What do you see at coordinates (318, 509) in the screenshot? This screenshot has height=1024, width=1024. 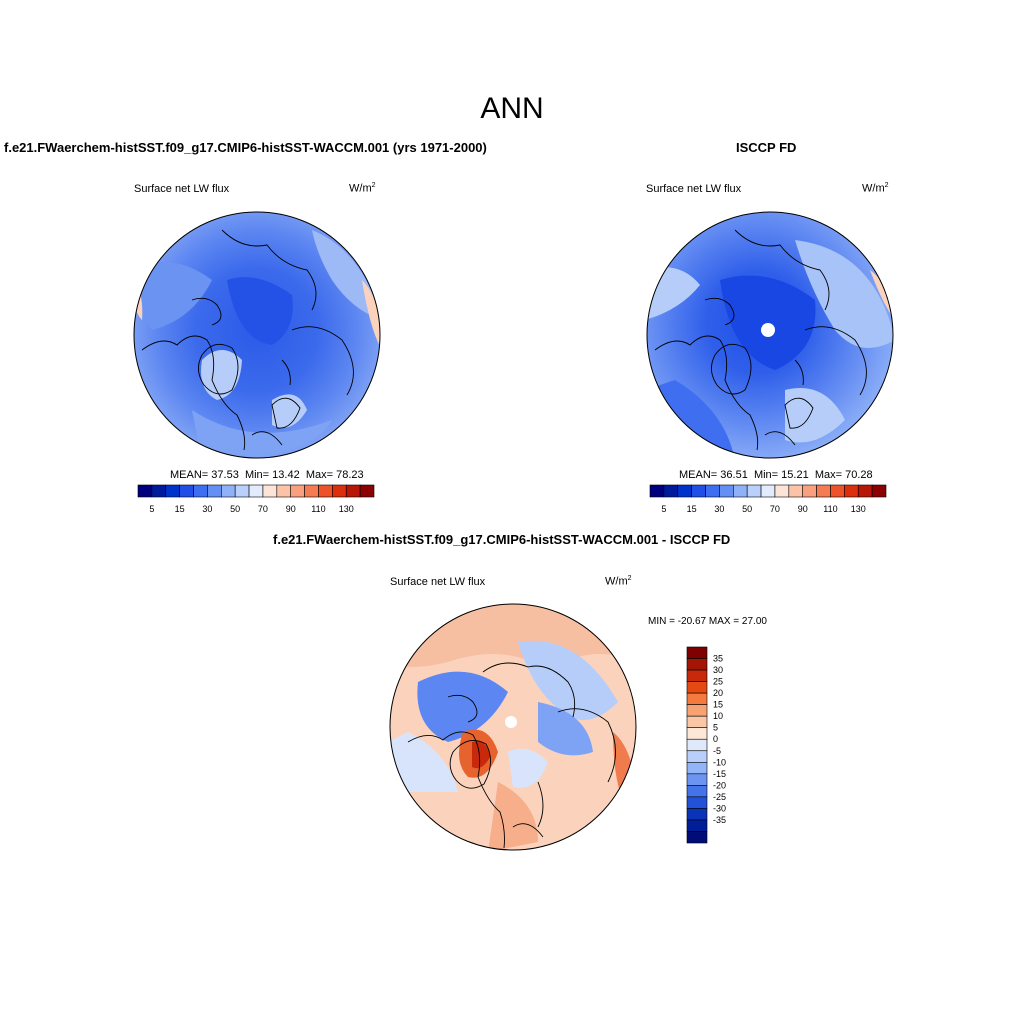 I see `model-colorbar-tick-label: 110` at bounding box center [318, 509].